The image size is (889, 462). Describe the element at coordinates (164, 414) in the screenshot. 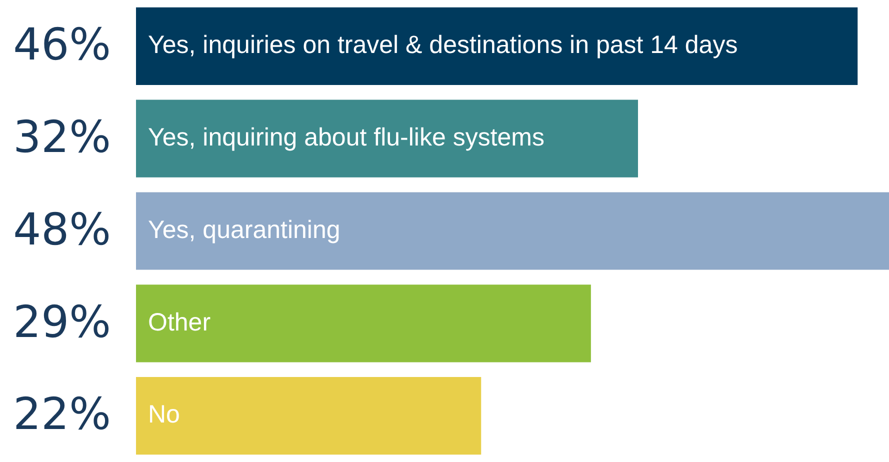

I see `y-tick-label: No` at that location.